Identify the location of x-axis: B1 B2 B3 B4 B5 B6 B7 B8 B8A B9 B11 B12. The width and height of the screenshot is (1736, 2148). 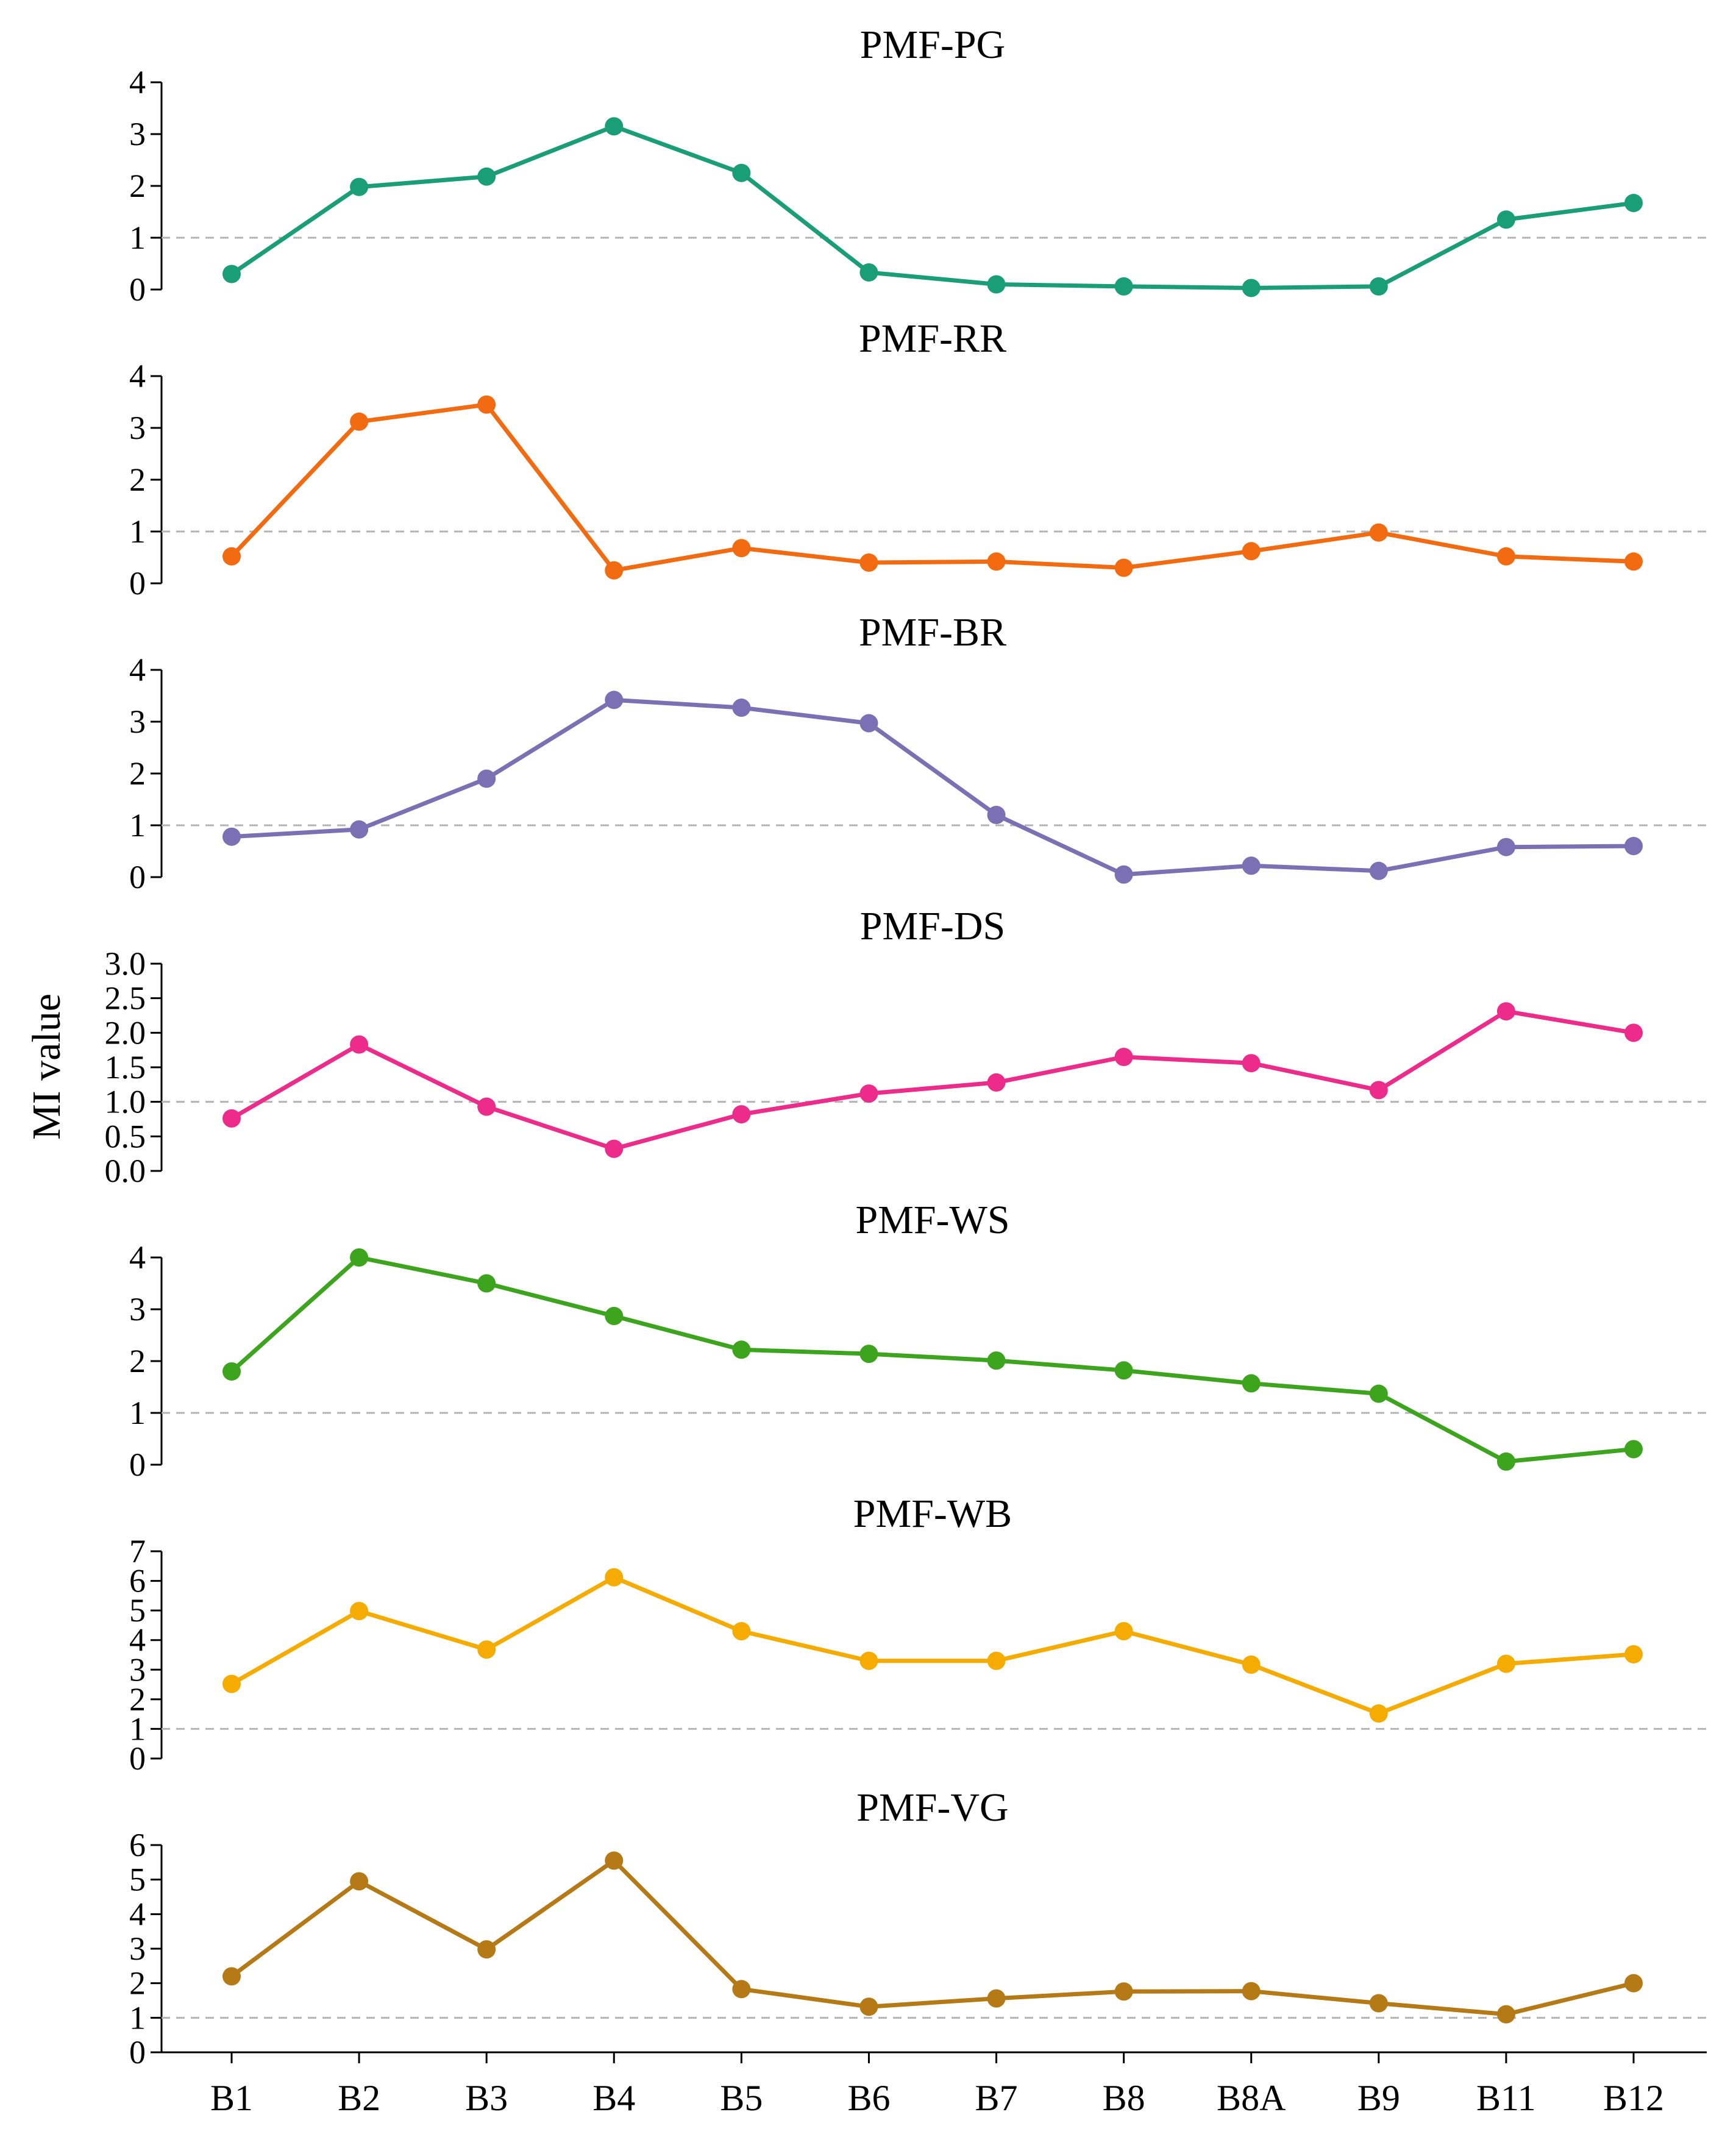
(934, 2084).